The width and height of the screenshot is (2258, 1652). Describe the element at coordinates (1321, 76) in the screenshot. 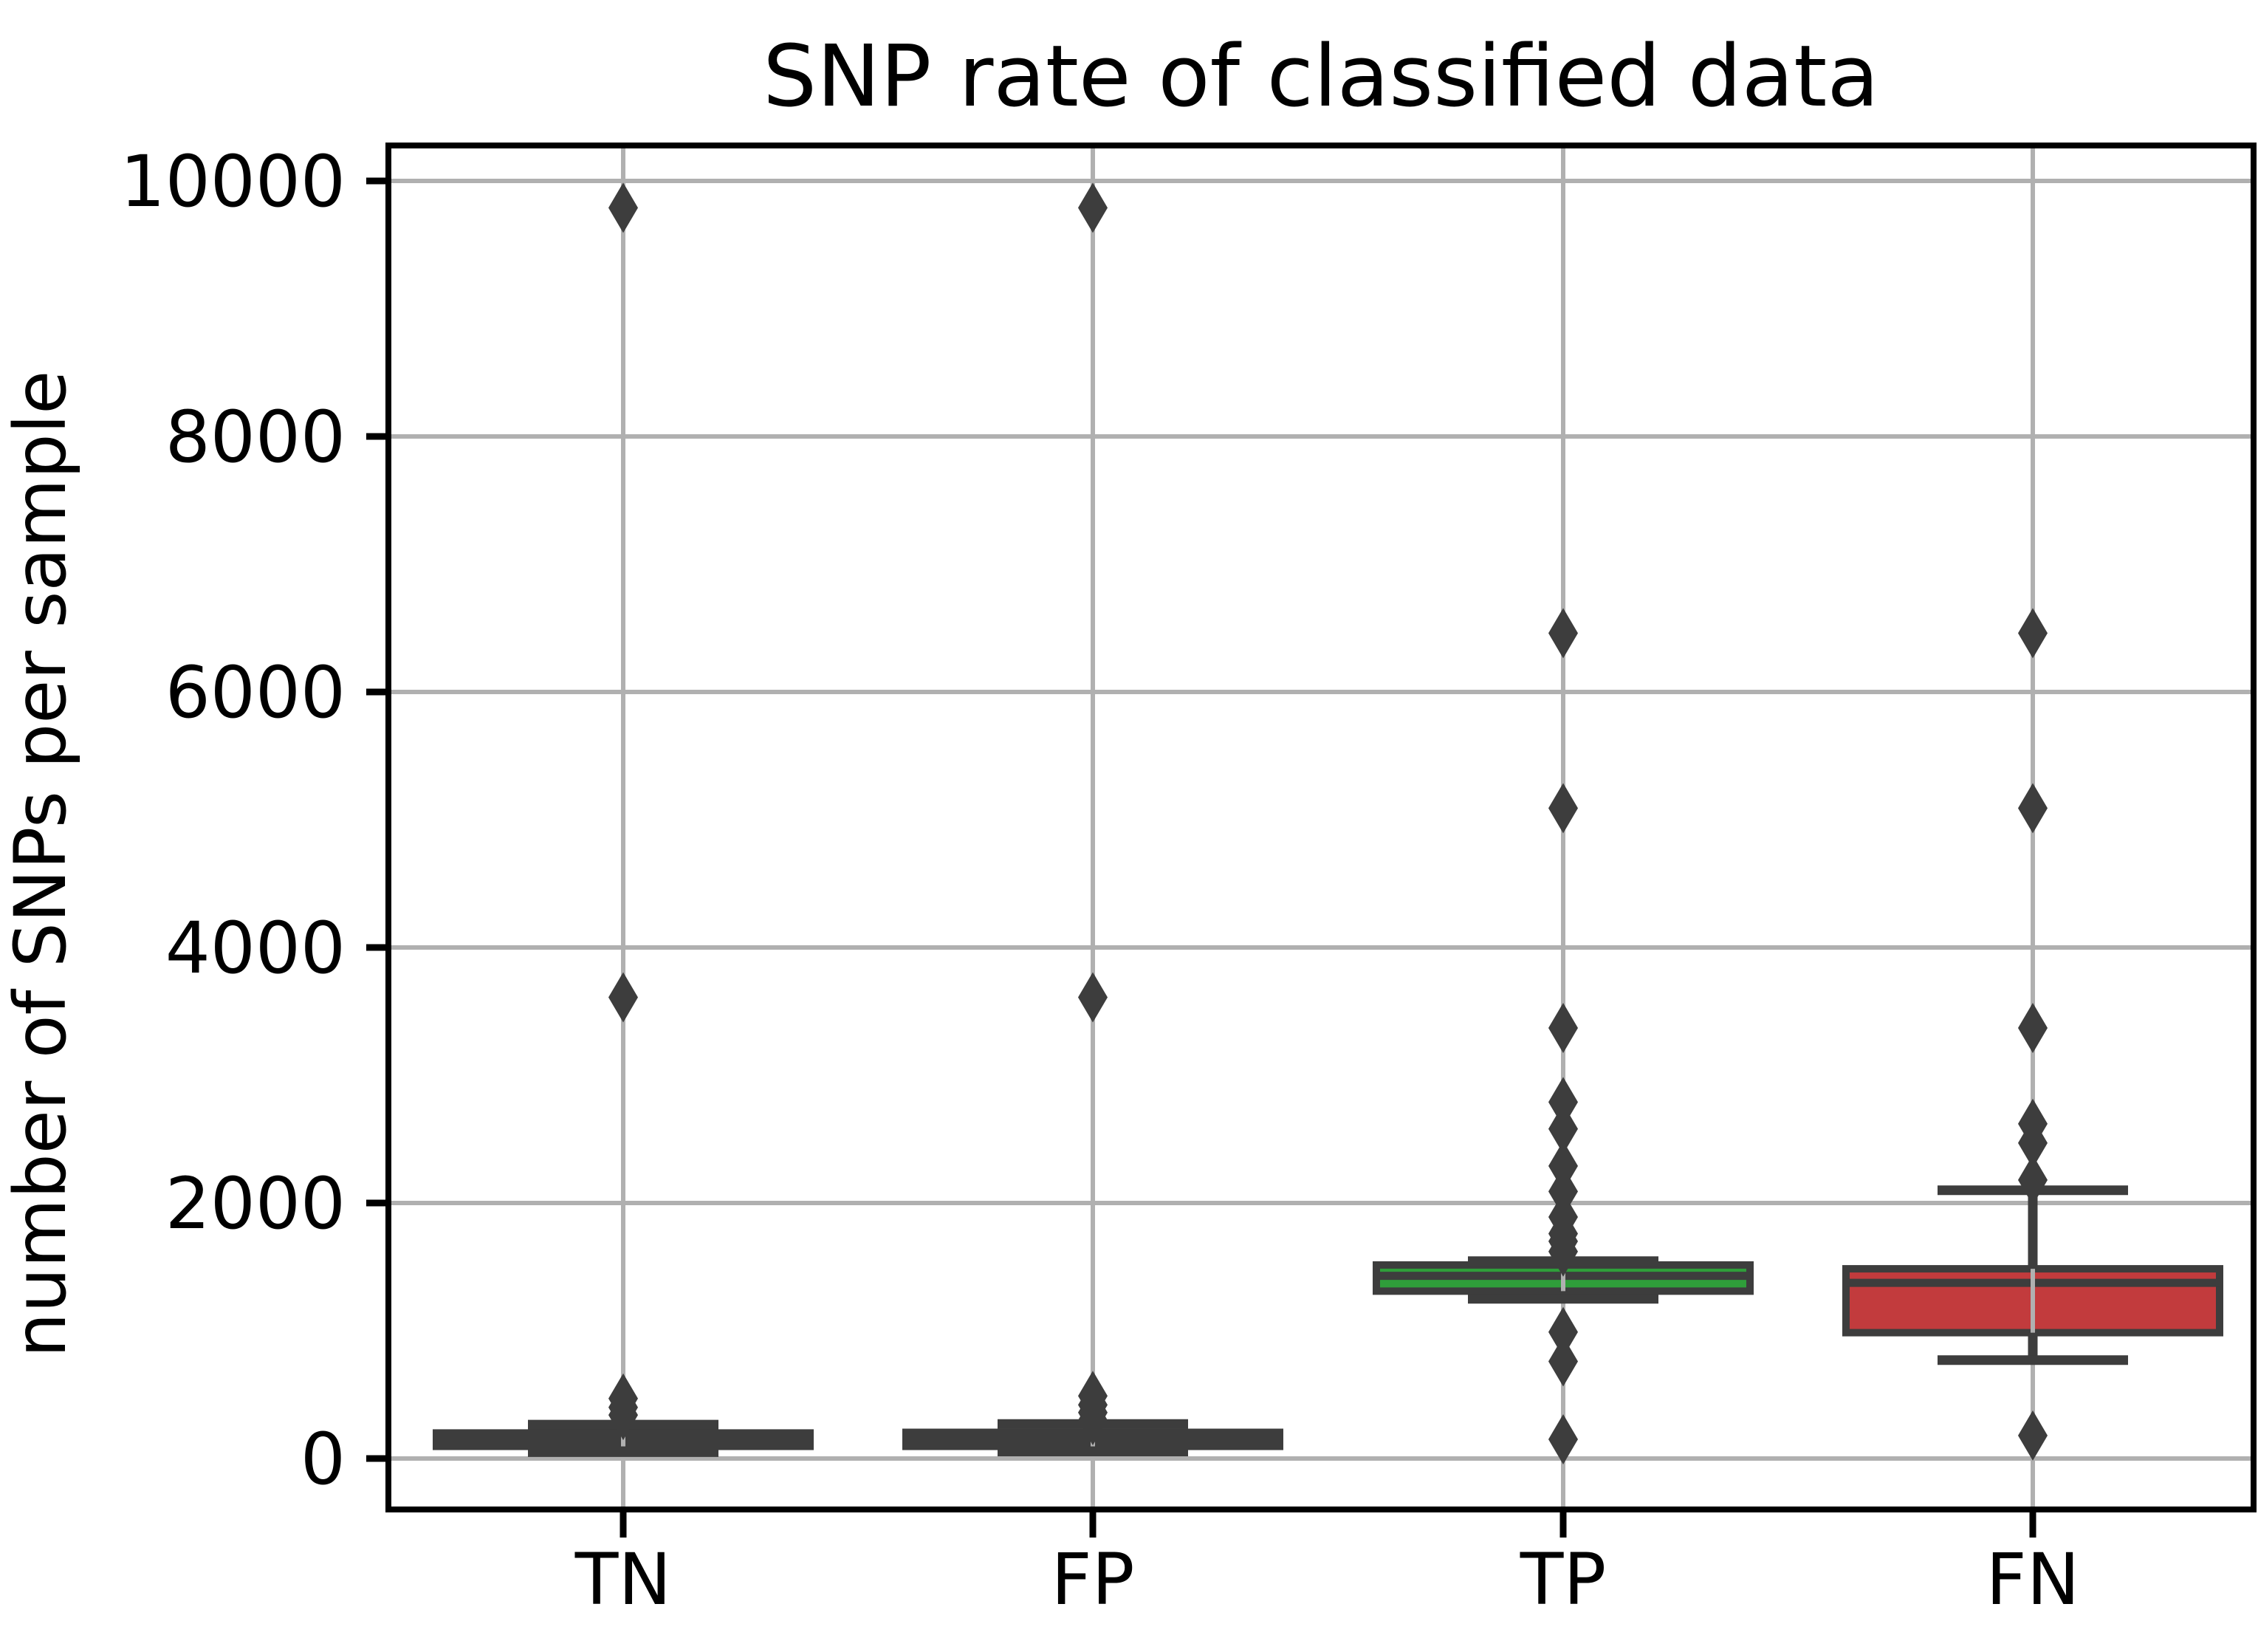

I see `chart-title: SNP rate of classified data` at that location.